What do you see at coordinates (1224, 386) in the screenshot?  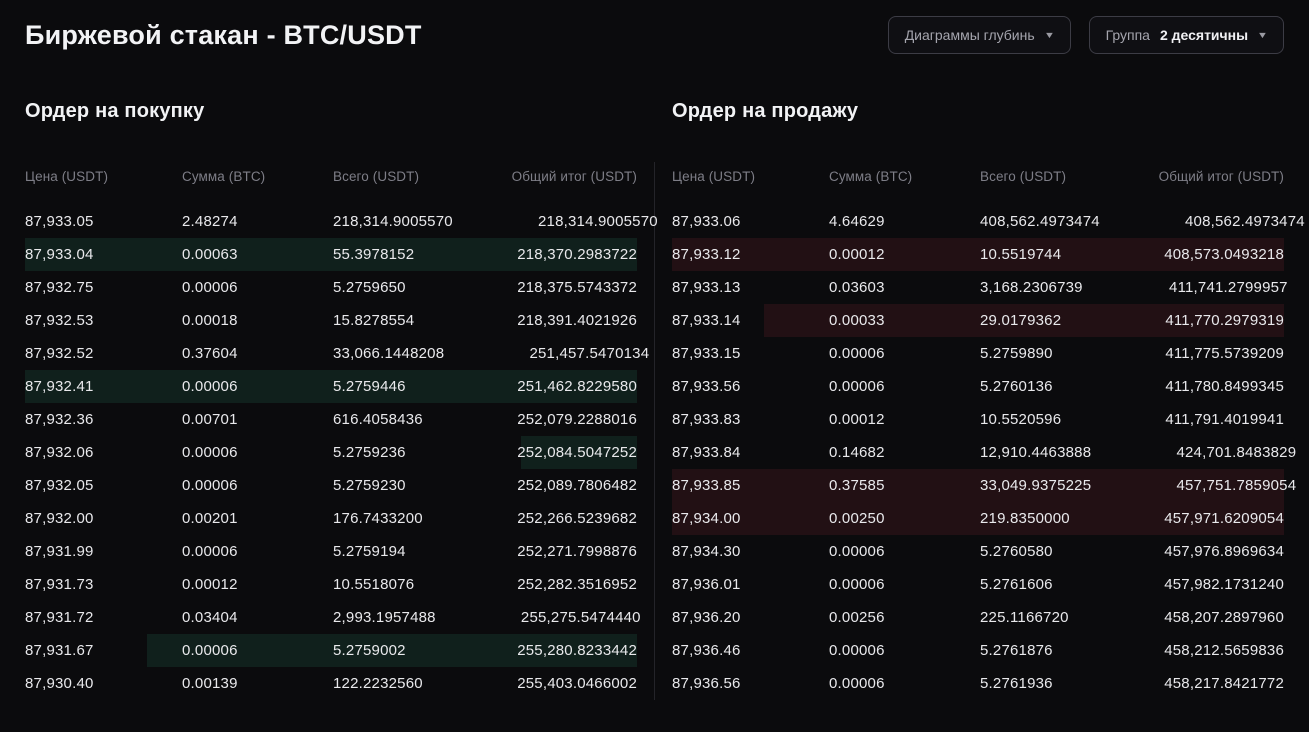 I see `sell-sum-cell: 411,780.8499345` at bounding box center [1224, 386].